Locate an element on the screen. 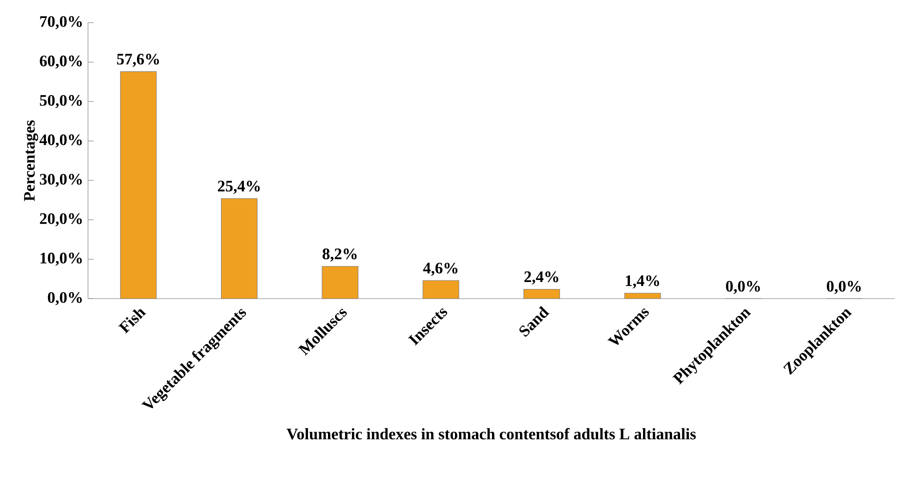 This screenshot has height=493, width=908. y-tick-label: 10,0% is located at coordinates (61, 259).